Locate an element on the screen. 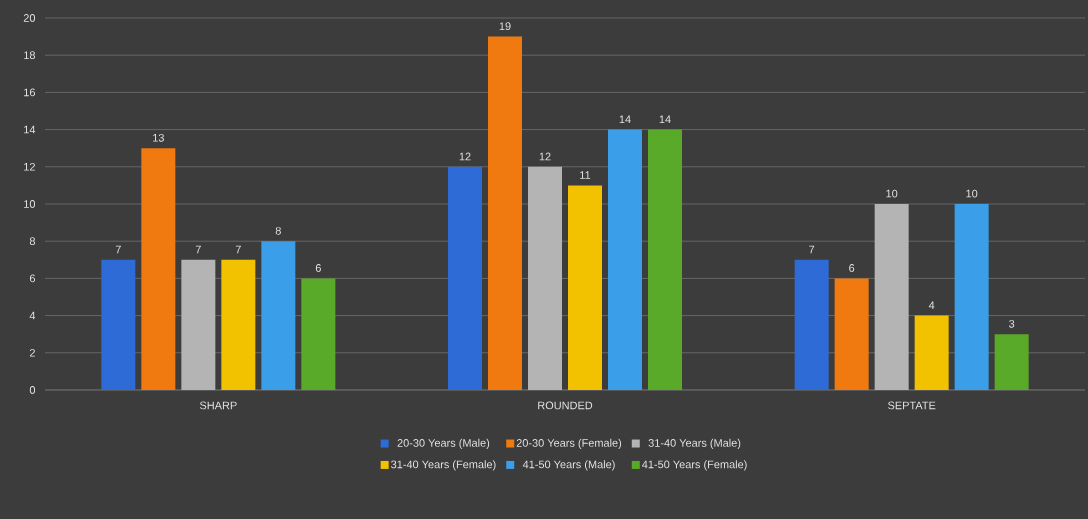 The width and height of the screenshot is (1088, 519). legend-label: 20-30 Years (Male) is located at coordinates (443, 444).